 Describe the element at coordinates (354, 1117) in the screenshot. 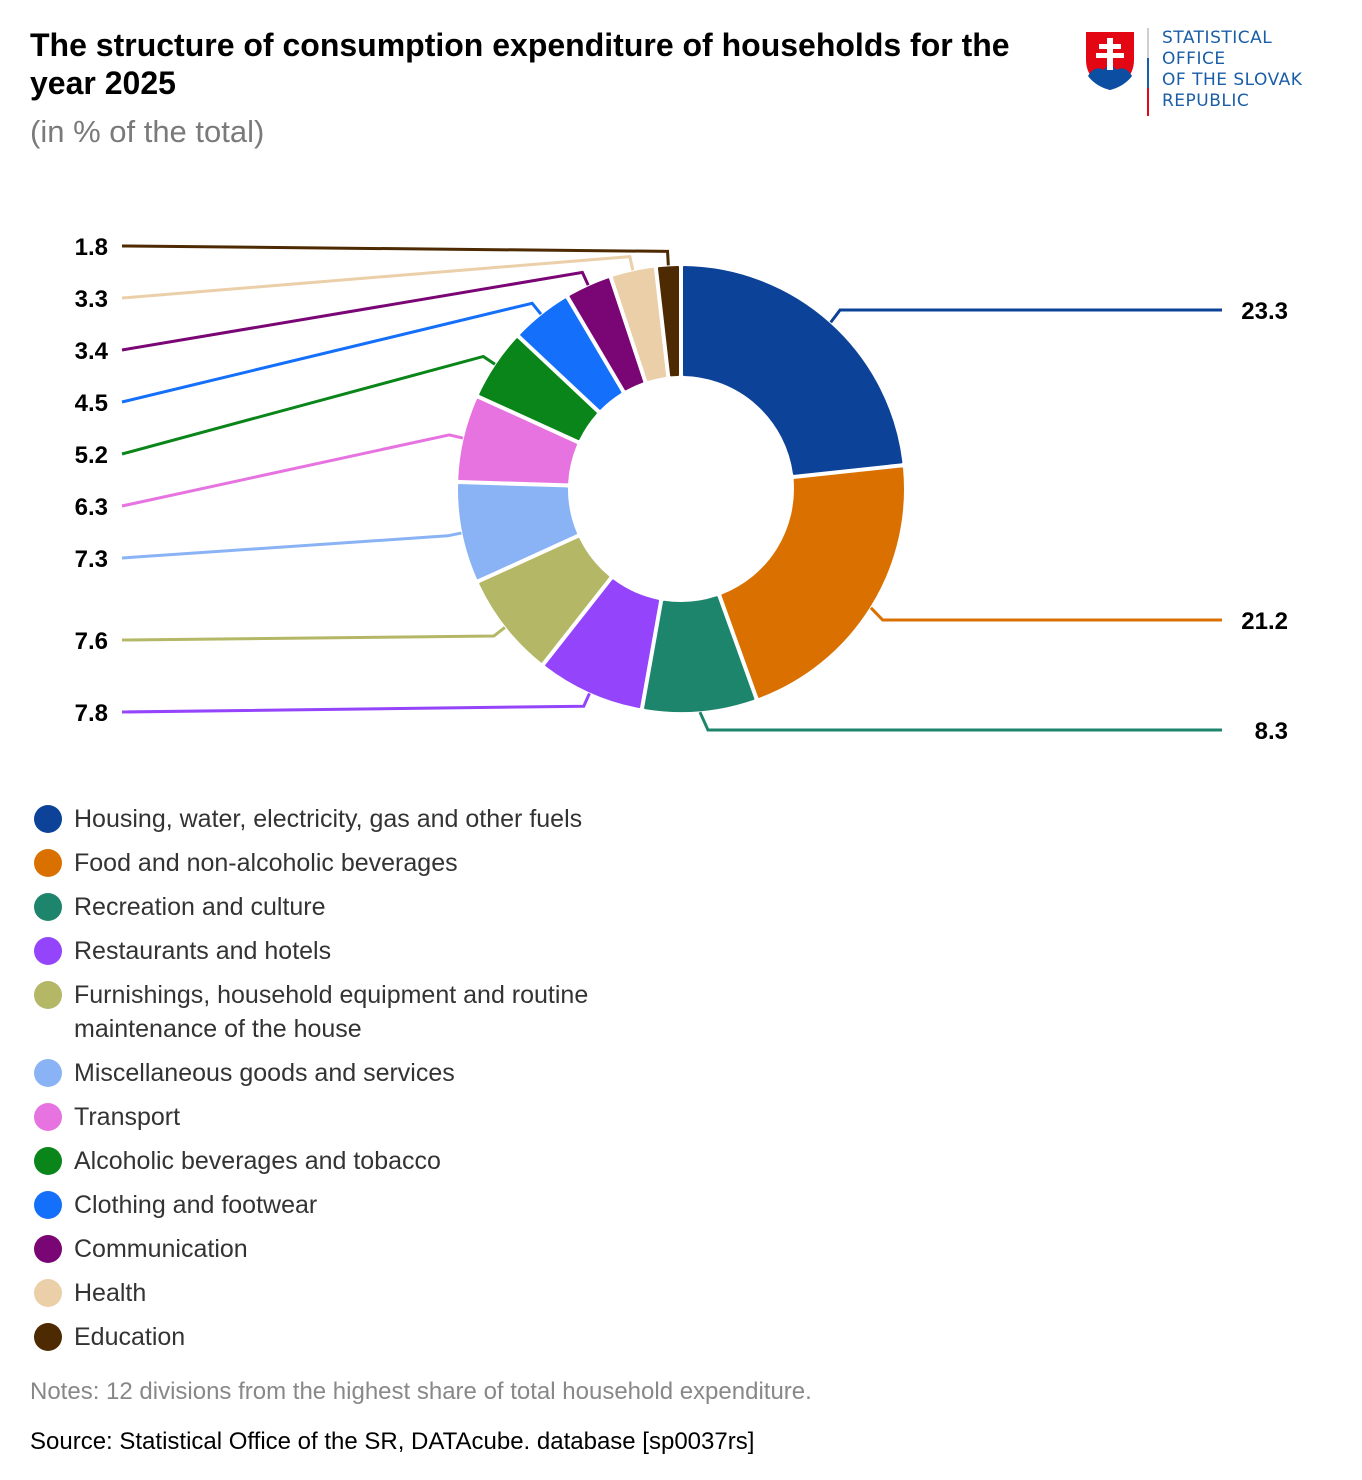

I see `legend-item: Transport` at that location.